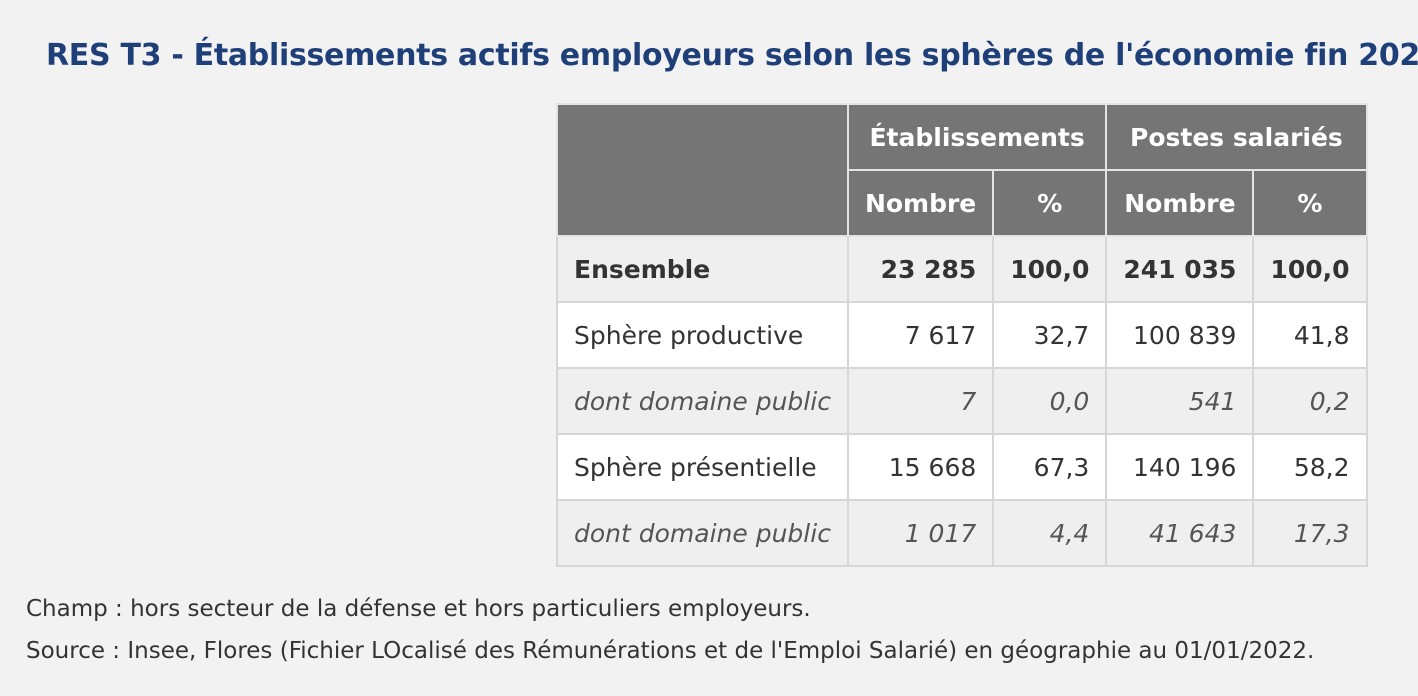 This screenshot has height=696, width=1418. What do you see at coordinates (1050, 335) in the screenshot?
I see `cell-pct-etab: 32,7` at bounding box center [1050, 335].